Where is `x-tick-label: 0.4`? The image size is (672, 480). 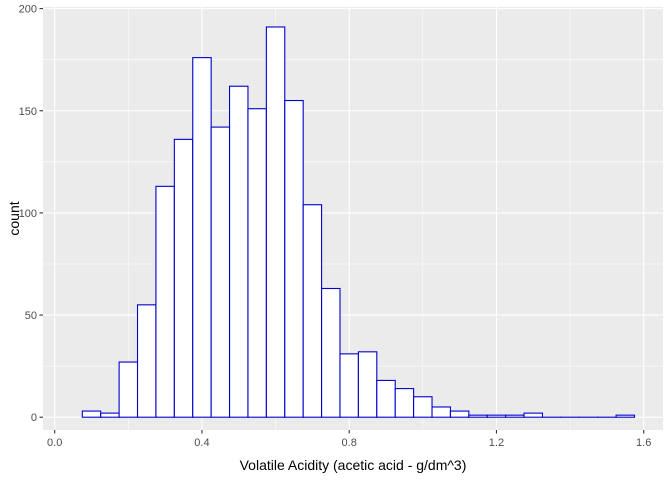
x-tick-label: 0.4 is located at coordinates (201, 443).